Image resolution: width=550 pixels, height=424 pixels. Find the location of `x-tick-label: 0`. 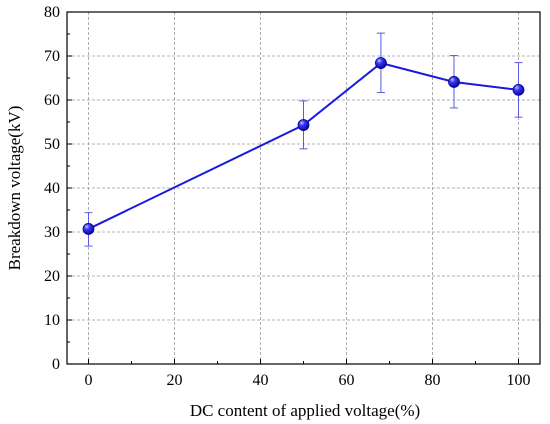

x-tick-label: 0 is located at coordinates (89, 380).